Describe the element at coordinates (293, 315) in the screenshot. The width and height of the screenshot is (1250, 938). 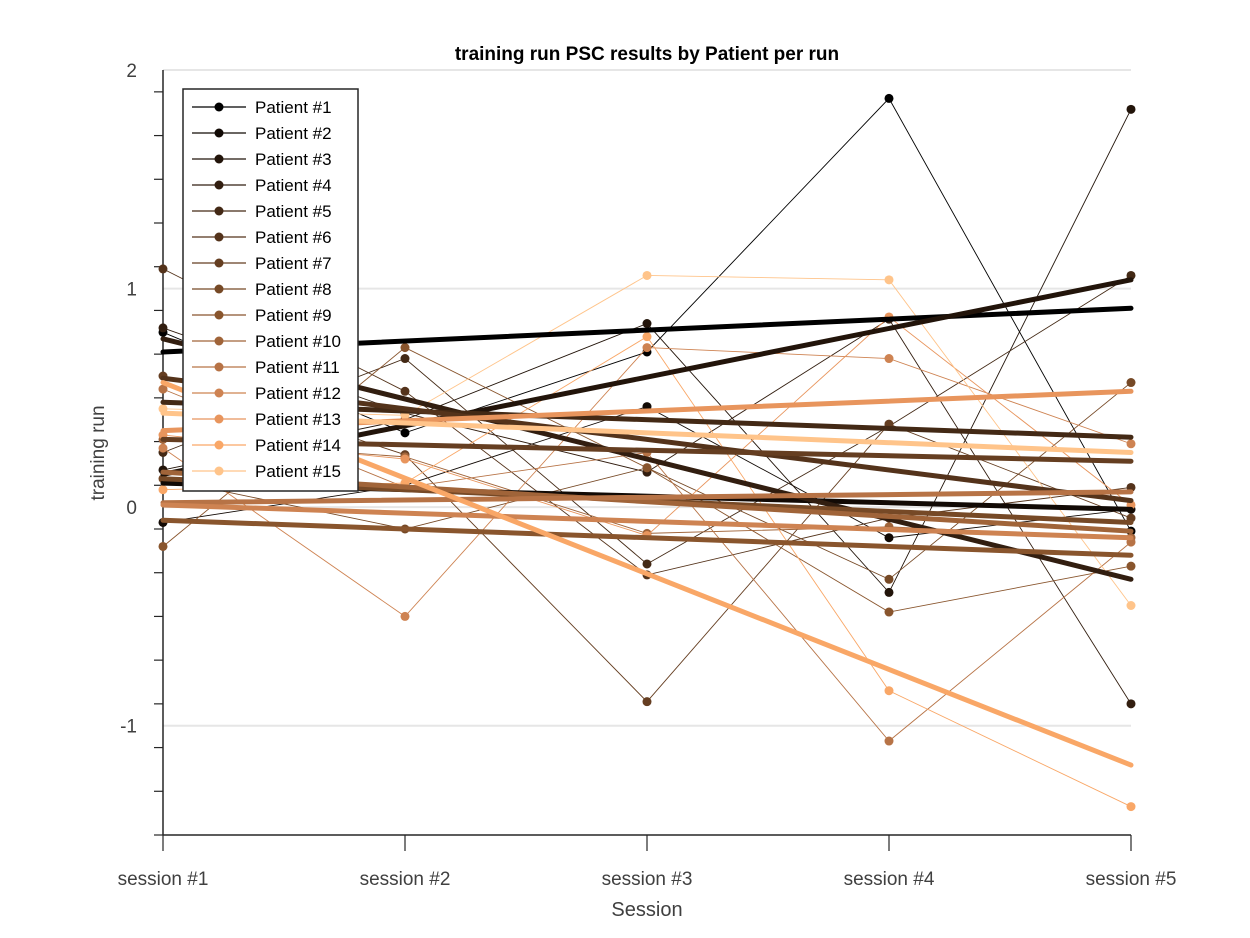
I see `legend-label: Patient #9` at that location.